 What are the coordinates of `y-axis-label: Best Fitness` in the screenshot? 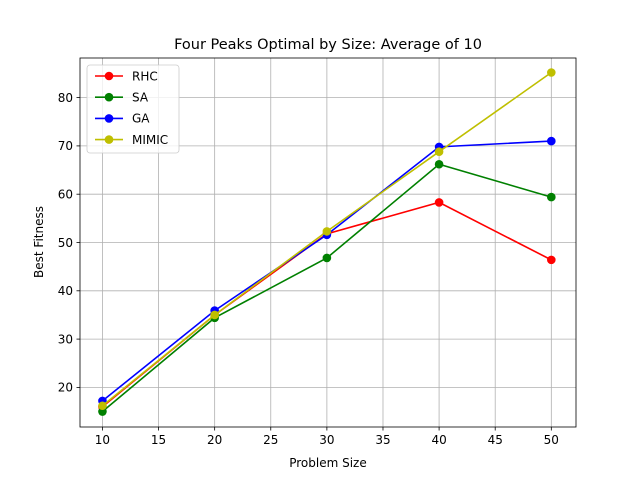 It's located at (39, 242).